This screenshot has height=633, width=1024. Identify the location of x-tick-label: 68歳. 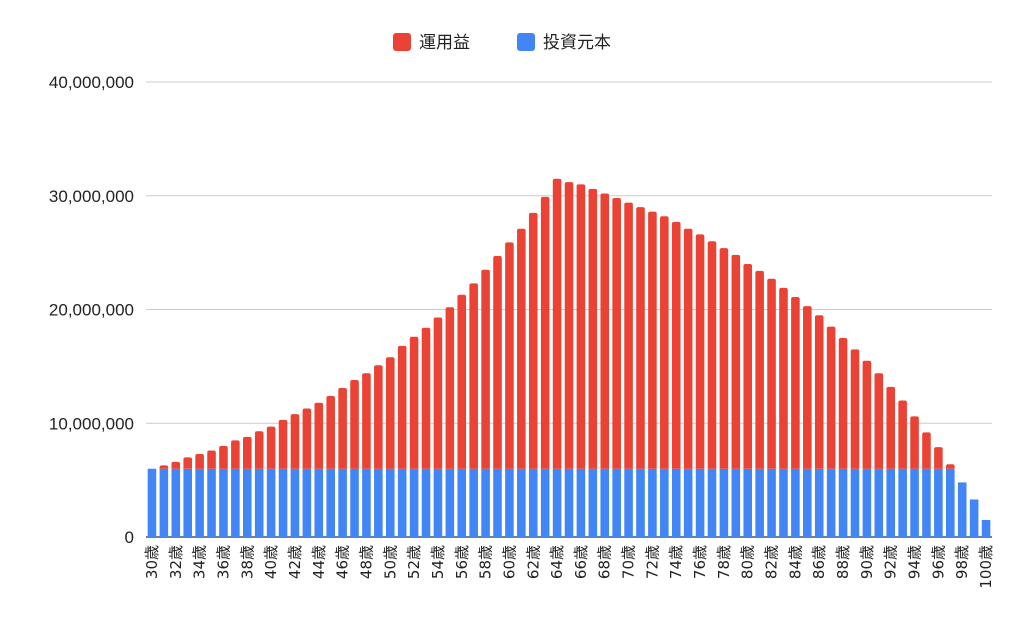
(605, 562).